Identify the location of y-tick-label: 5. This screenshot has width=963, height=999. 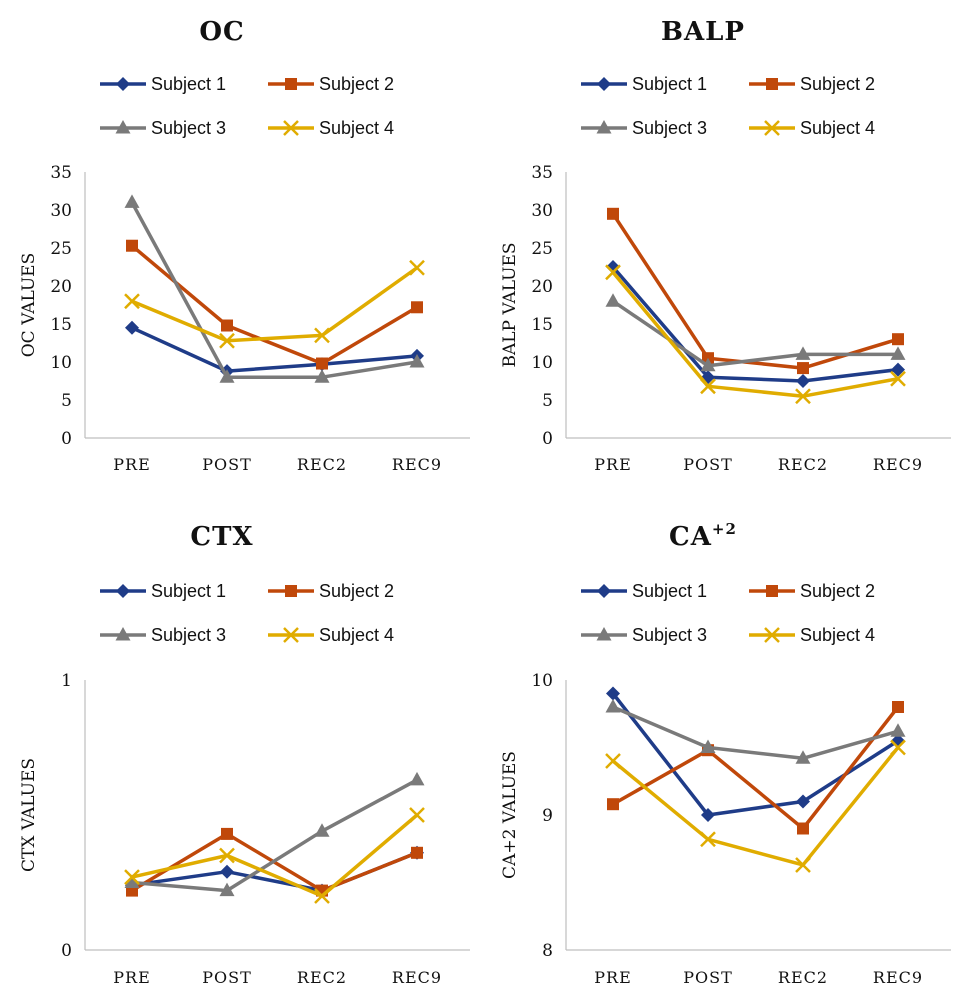
(547, 401).